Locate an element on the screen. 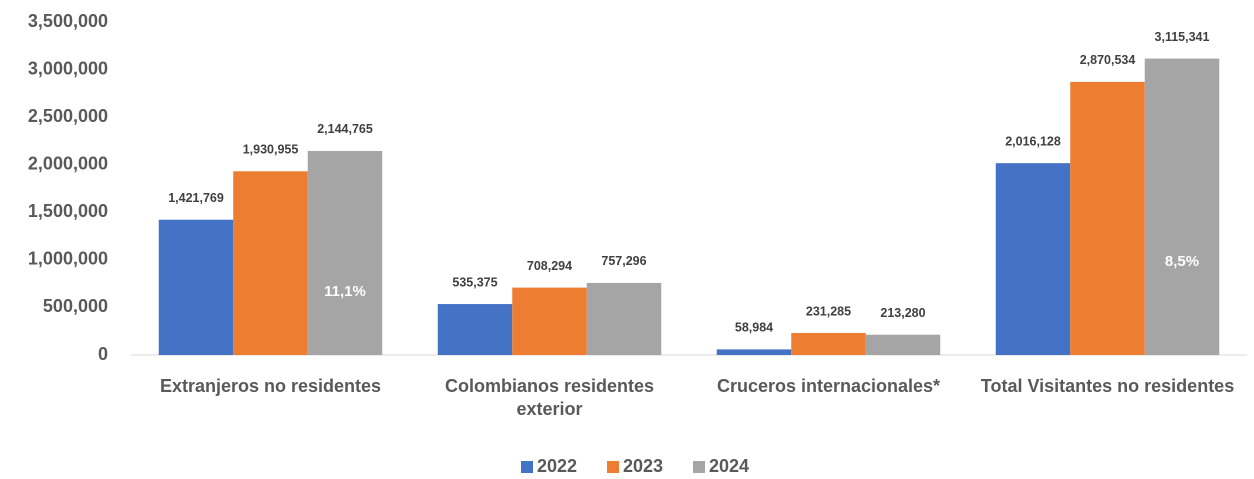  value-label: 2,870,534 is located at coordinates (1108, 60).